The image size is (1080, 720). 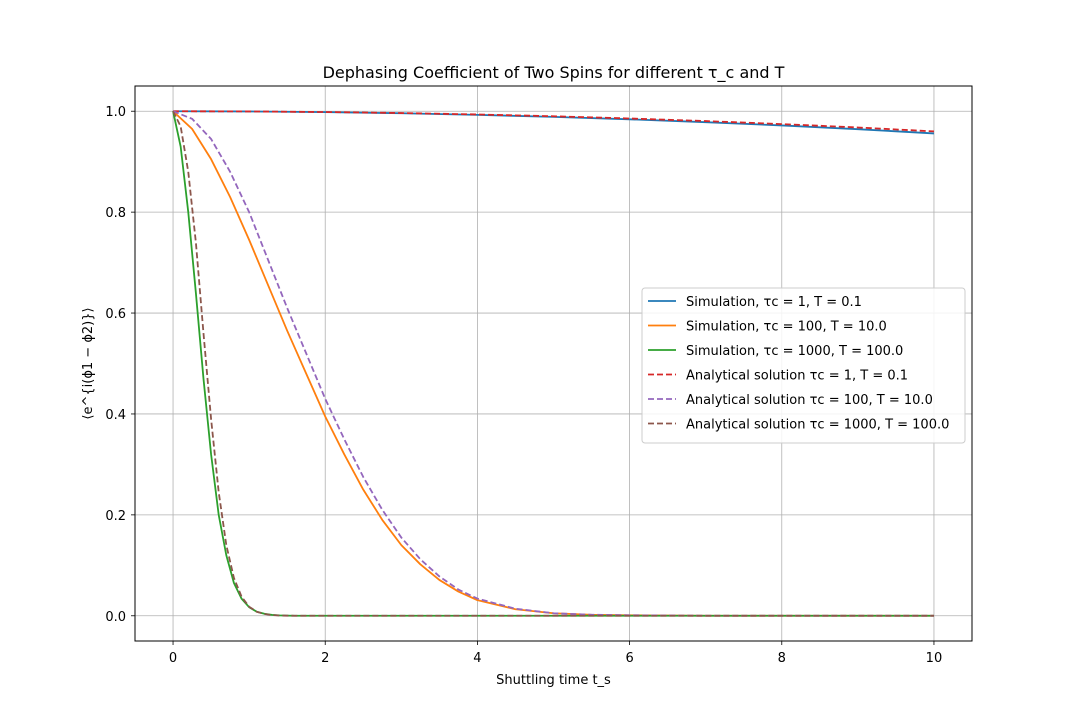 I want to click on legend-label: Analytical solution τc = 100, T = 10.0, so click(x=809, y=400).